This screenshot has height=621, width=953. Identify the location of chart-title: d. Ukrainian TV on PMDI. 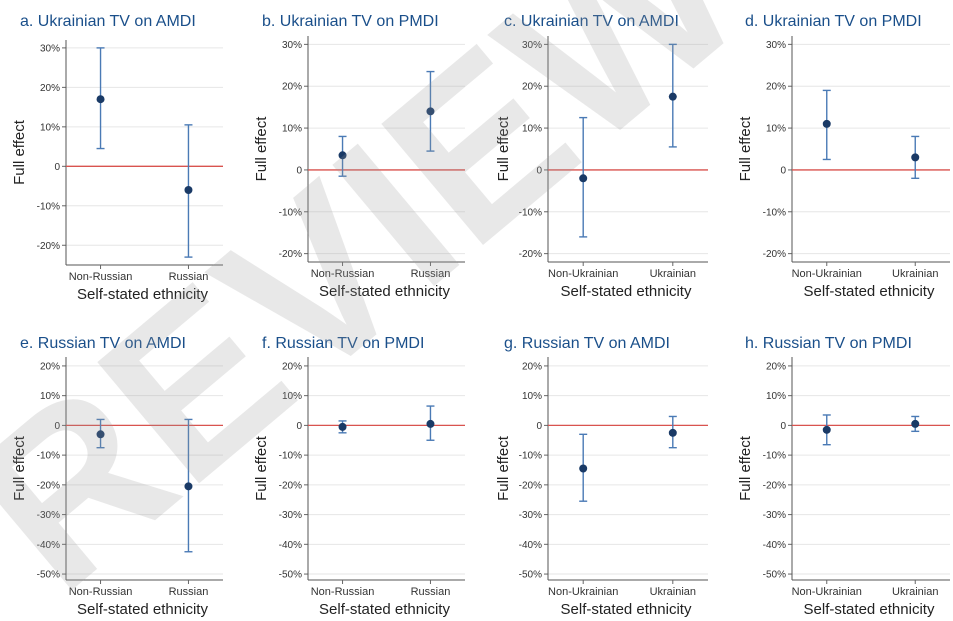
(833, 21).